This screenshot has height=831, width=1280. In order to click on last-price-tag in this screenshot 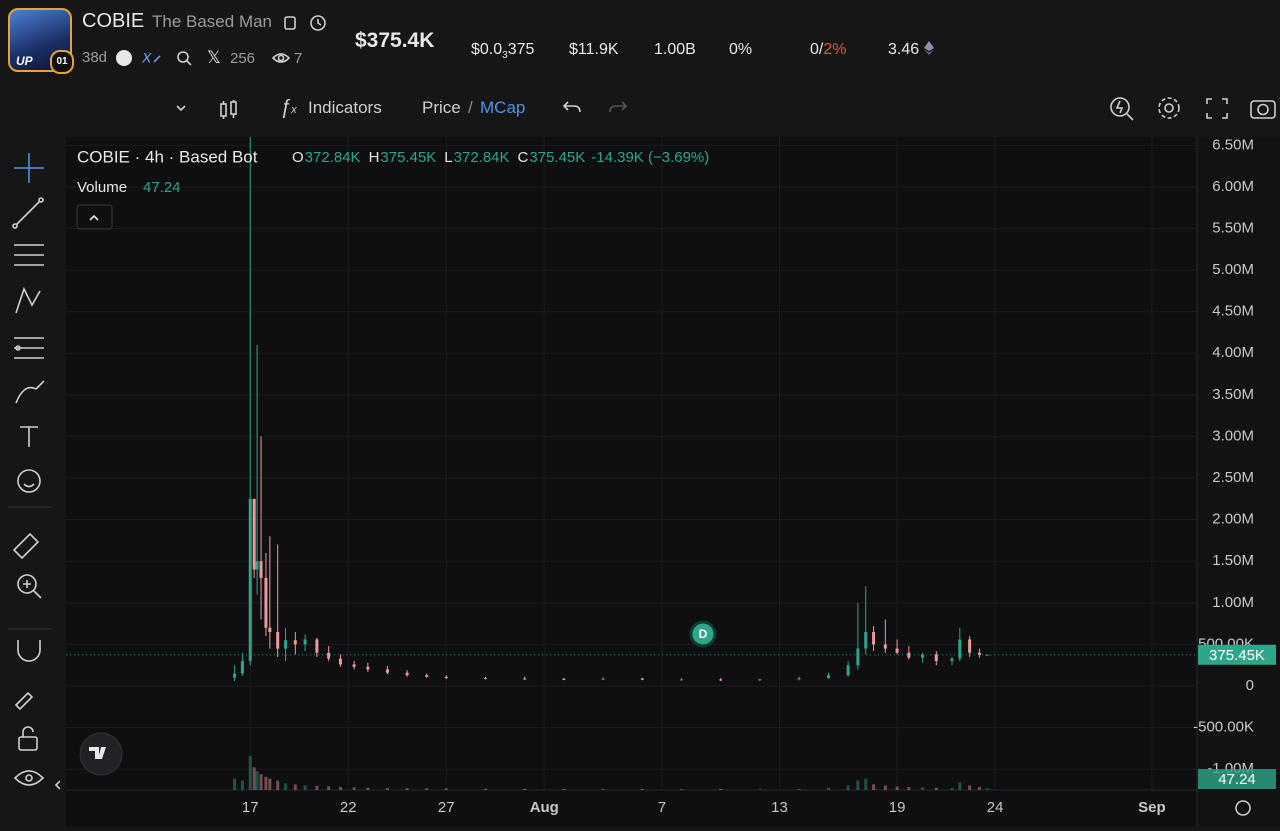, I will do `click(1237, 654)`.